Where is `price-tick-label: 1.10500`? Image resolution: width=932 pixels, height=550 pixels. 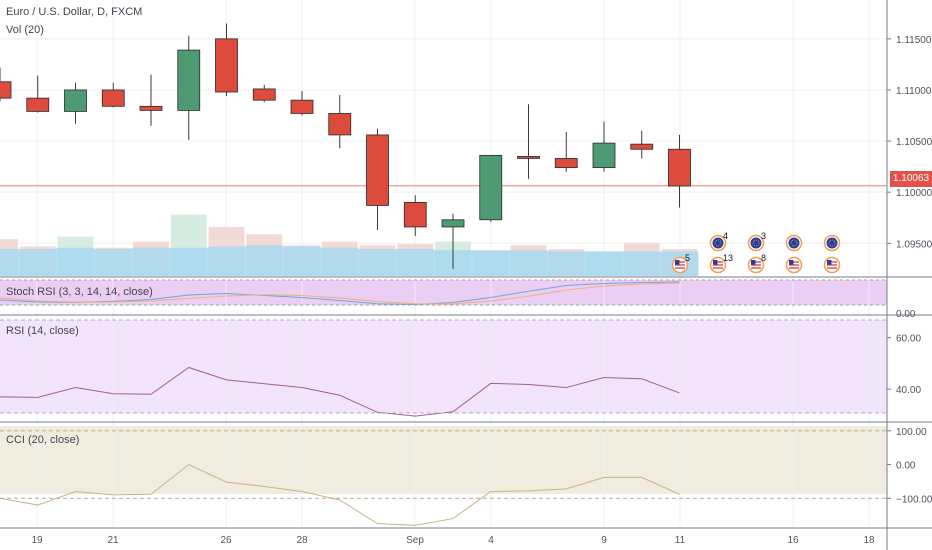
price-tick-label: 1.10500 is located at coordinates (914, 142).